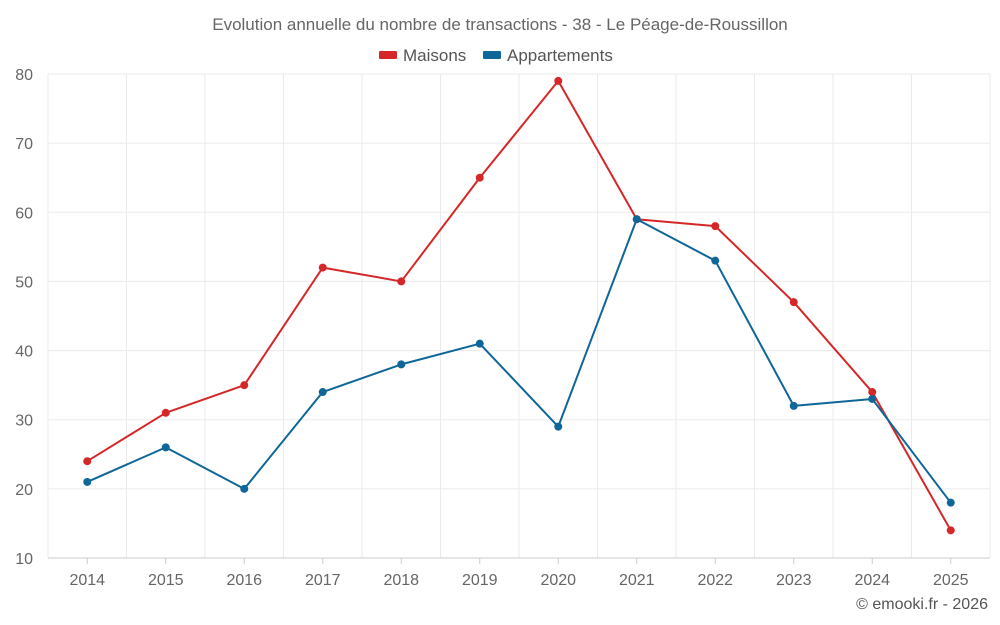  I want to click on credit-text: © emooki.fr - 2026, so click(922, 604).